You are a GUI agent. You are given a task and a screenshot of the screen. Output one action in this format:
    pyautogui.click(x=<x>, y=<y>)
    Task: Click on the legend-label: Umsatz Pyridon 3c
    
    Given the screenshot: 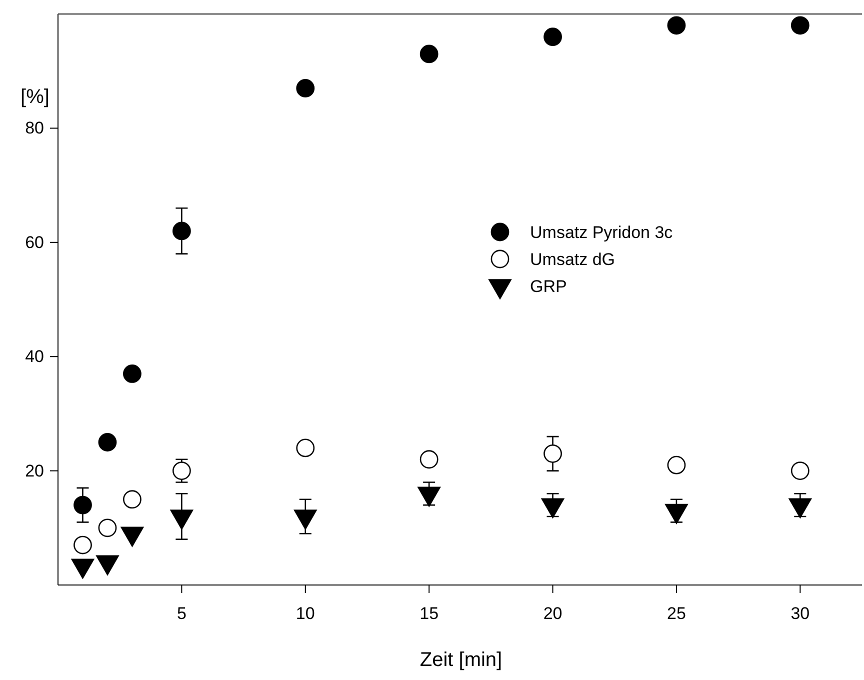 What is the action you would take?
    pyautogui.click(x=602, y=232)
    